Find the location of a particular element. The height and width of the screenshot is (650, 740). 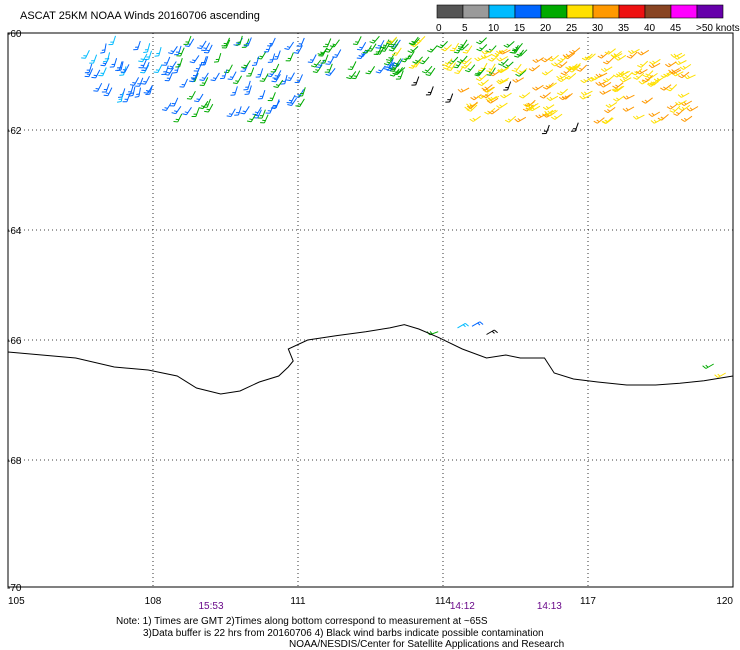

pass-time-label: 14:12 is located at coordinates (462, 606).